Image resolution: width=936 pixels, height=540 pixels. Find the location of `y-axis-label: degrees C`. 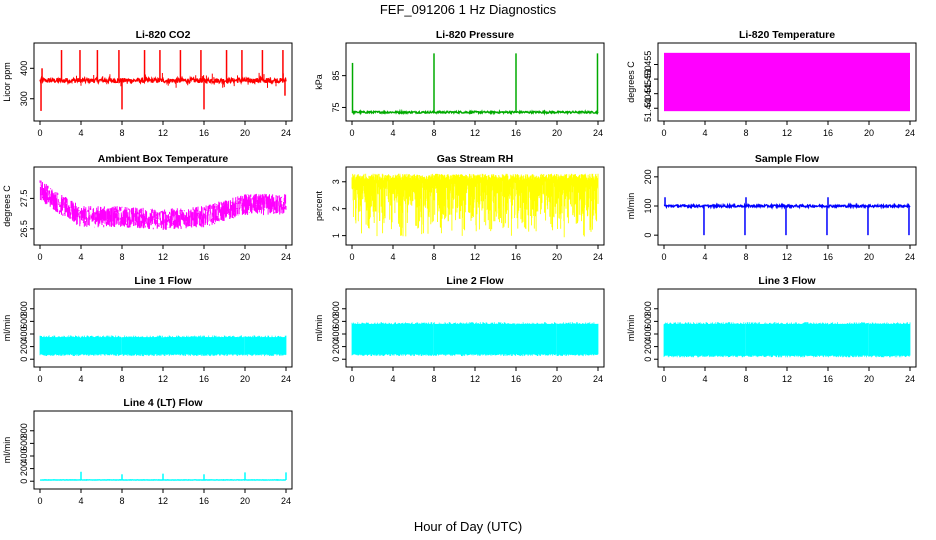

y-axis-label: degrees C is located at coordinates (7, 206).